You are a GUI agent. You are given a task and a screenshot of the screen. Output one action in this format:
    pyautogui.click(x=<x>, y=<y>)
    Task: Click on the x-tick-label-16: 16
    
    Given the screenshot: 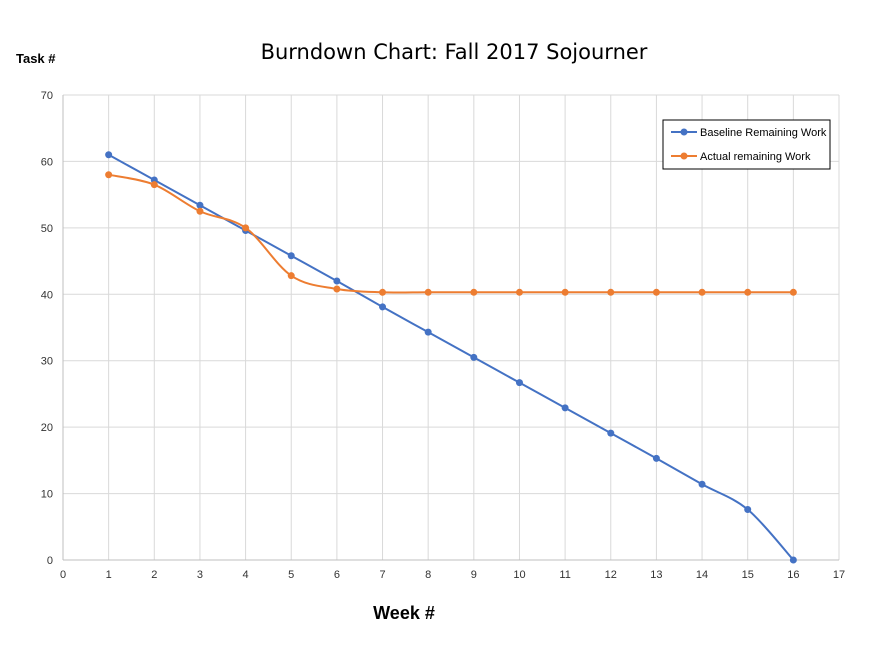 What is the action you would take?
    pyautogui.click(x=793, y=575)
    